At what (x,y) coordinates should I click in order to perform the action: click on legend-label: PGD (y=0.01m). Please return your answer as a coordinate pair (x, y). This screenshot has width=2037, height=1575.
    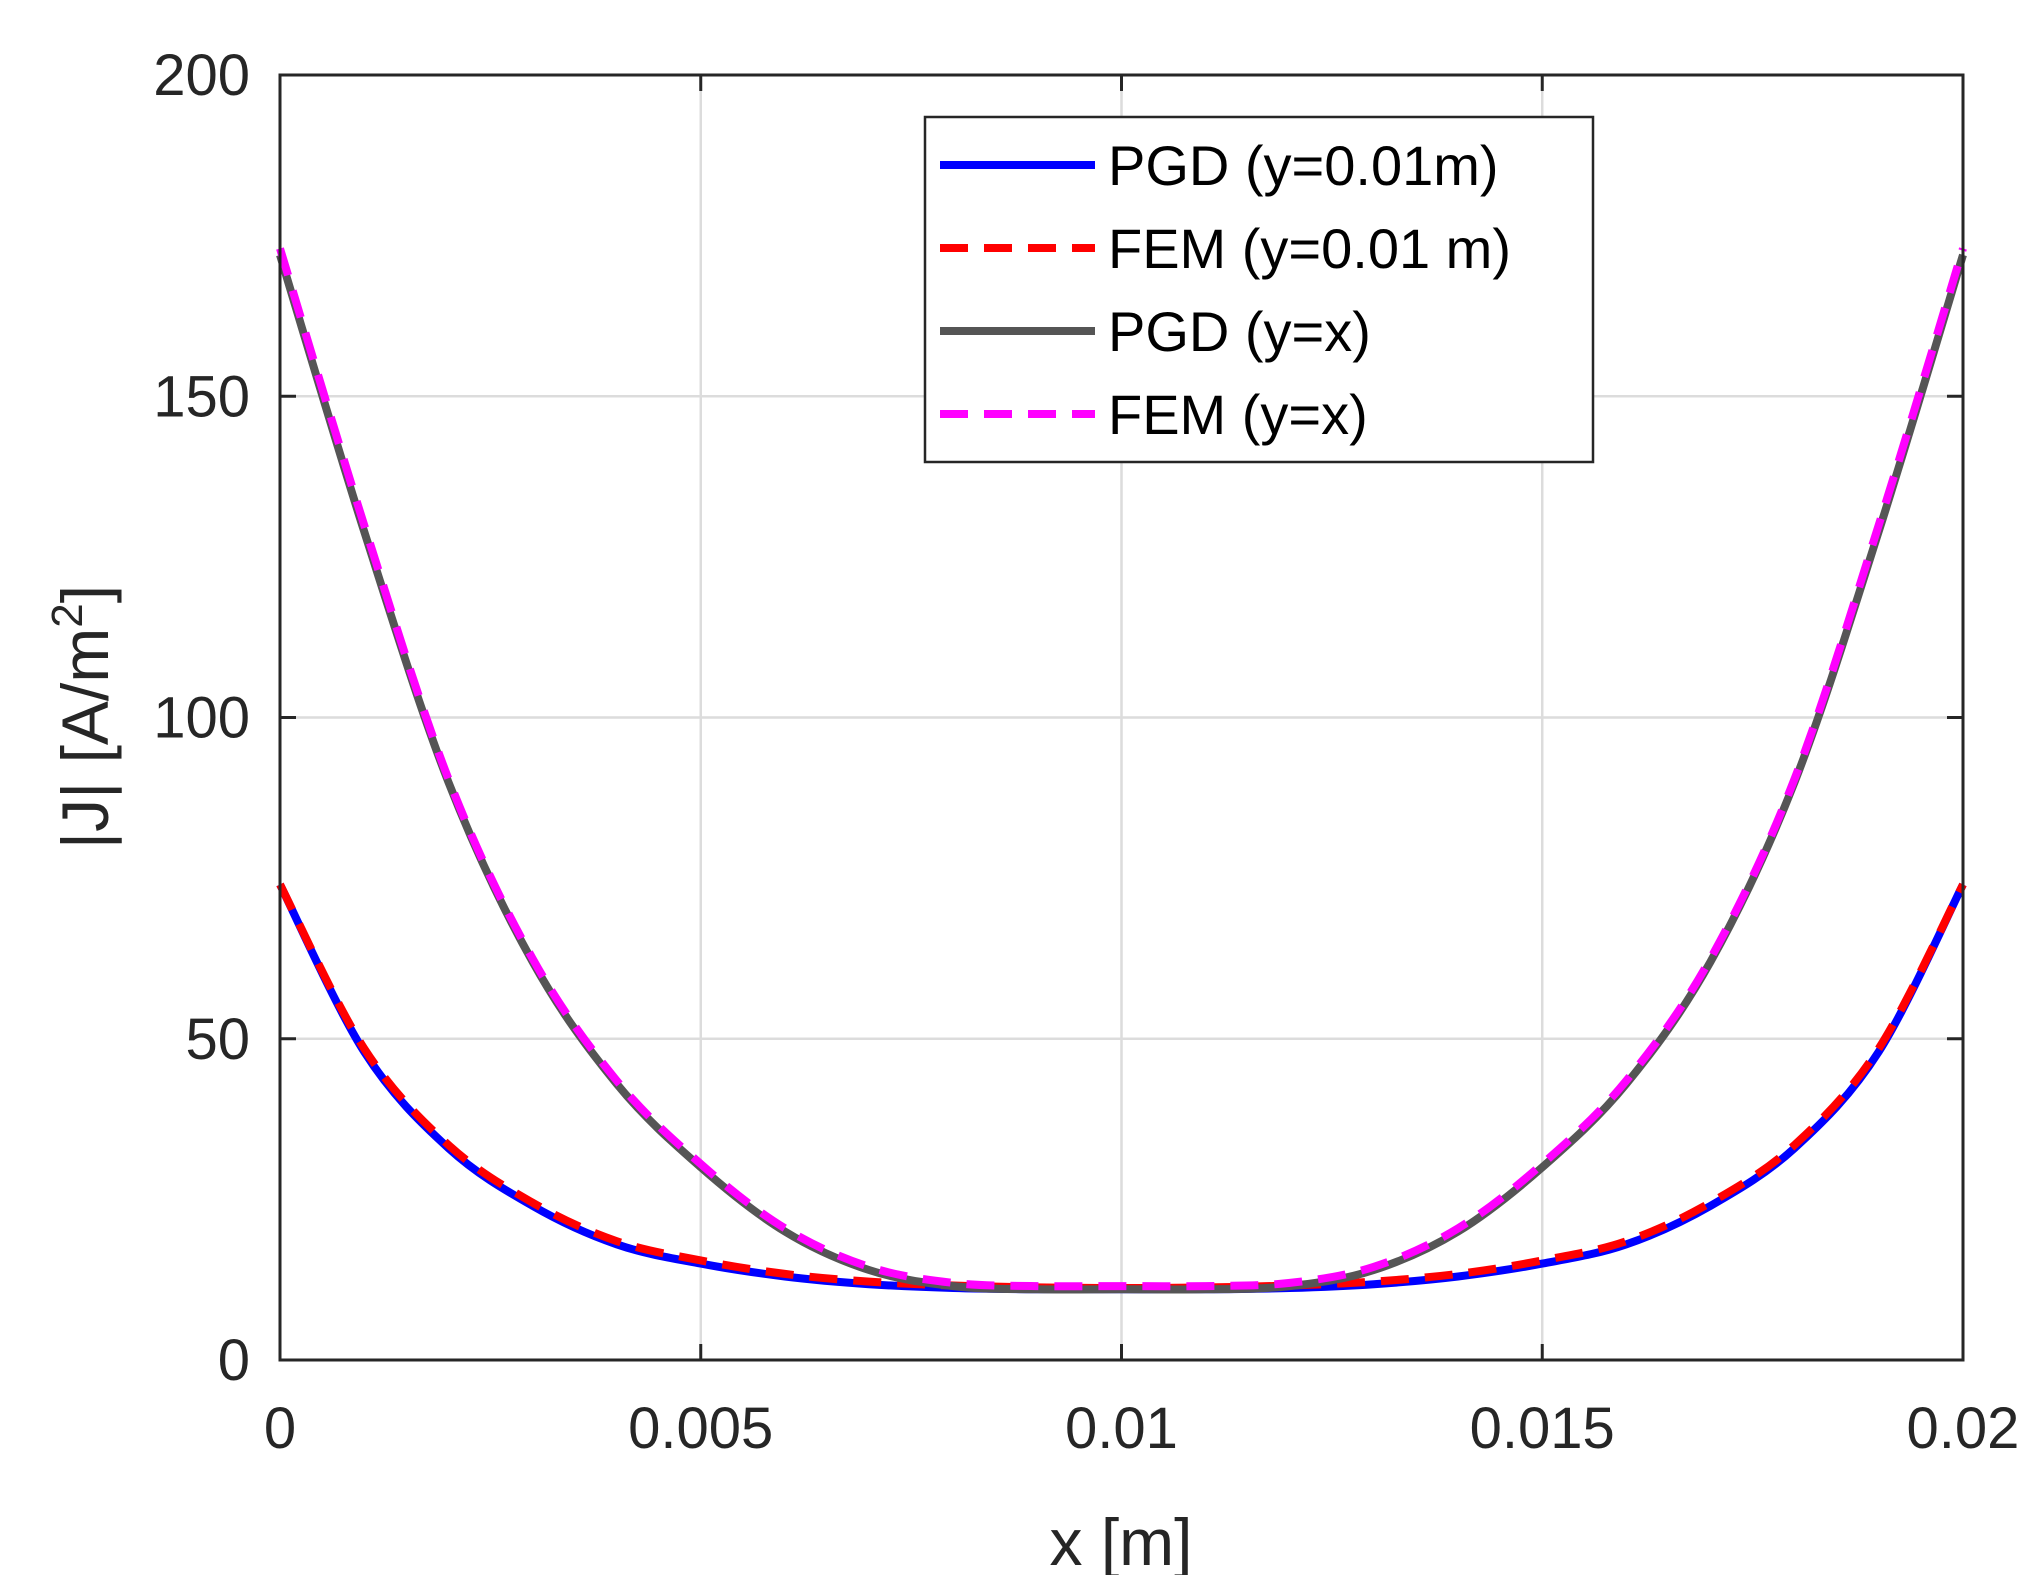
    Looking at the image, I should click on (1303, 165).